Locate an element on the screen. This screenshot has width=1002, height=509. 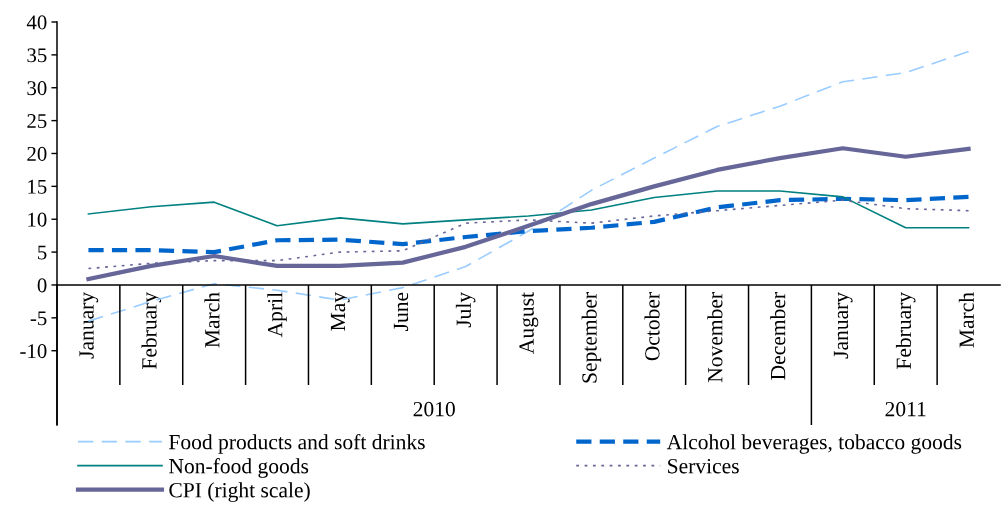
x-tick-label: November is located at coordinates (715, 337).